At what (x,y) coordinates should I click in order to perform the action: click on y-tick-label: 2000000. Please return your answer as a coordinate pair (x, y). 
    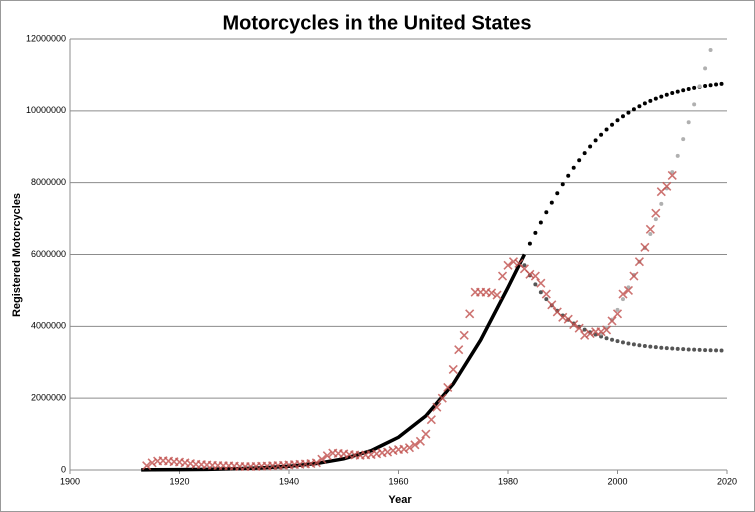
    Looking at the image, I should click on (48, 398).